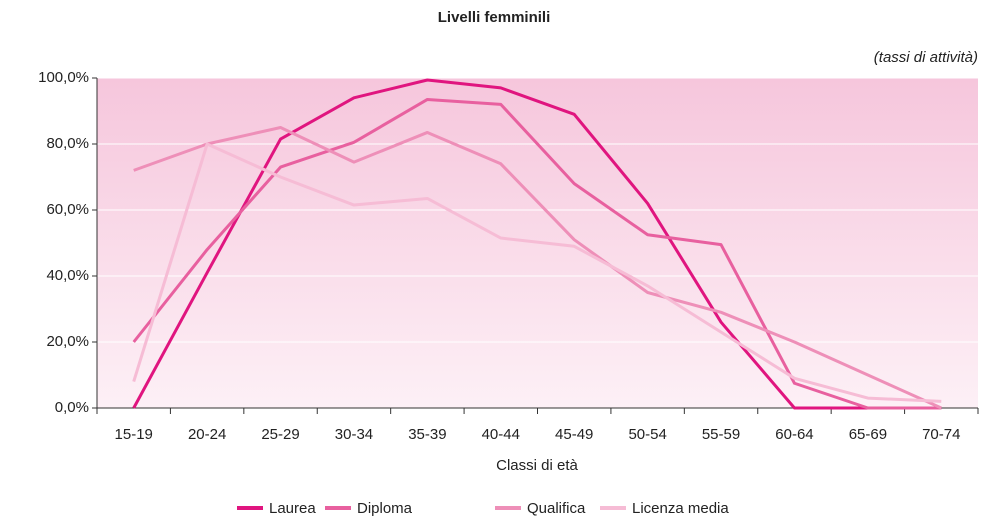 This screenshot has height=524, width=988. What do you see at coordinates (721, 434) in the screenshot?
I see `x-tick-label: 55-59` at bounding box center [721, 434].